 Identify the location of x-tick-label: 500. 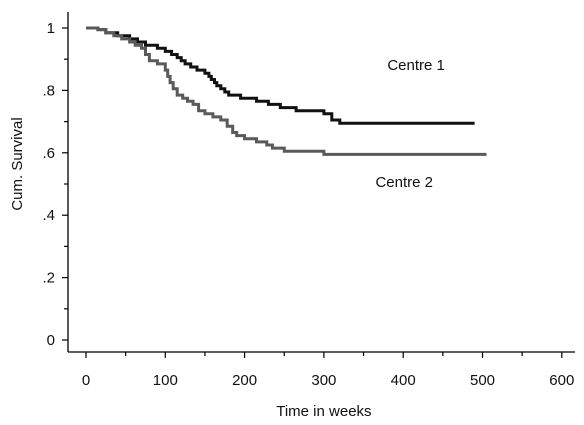
(482, 380).